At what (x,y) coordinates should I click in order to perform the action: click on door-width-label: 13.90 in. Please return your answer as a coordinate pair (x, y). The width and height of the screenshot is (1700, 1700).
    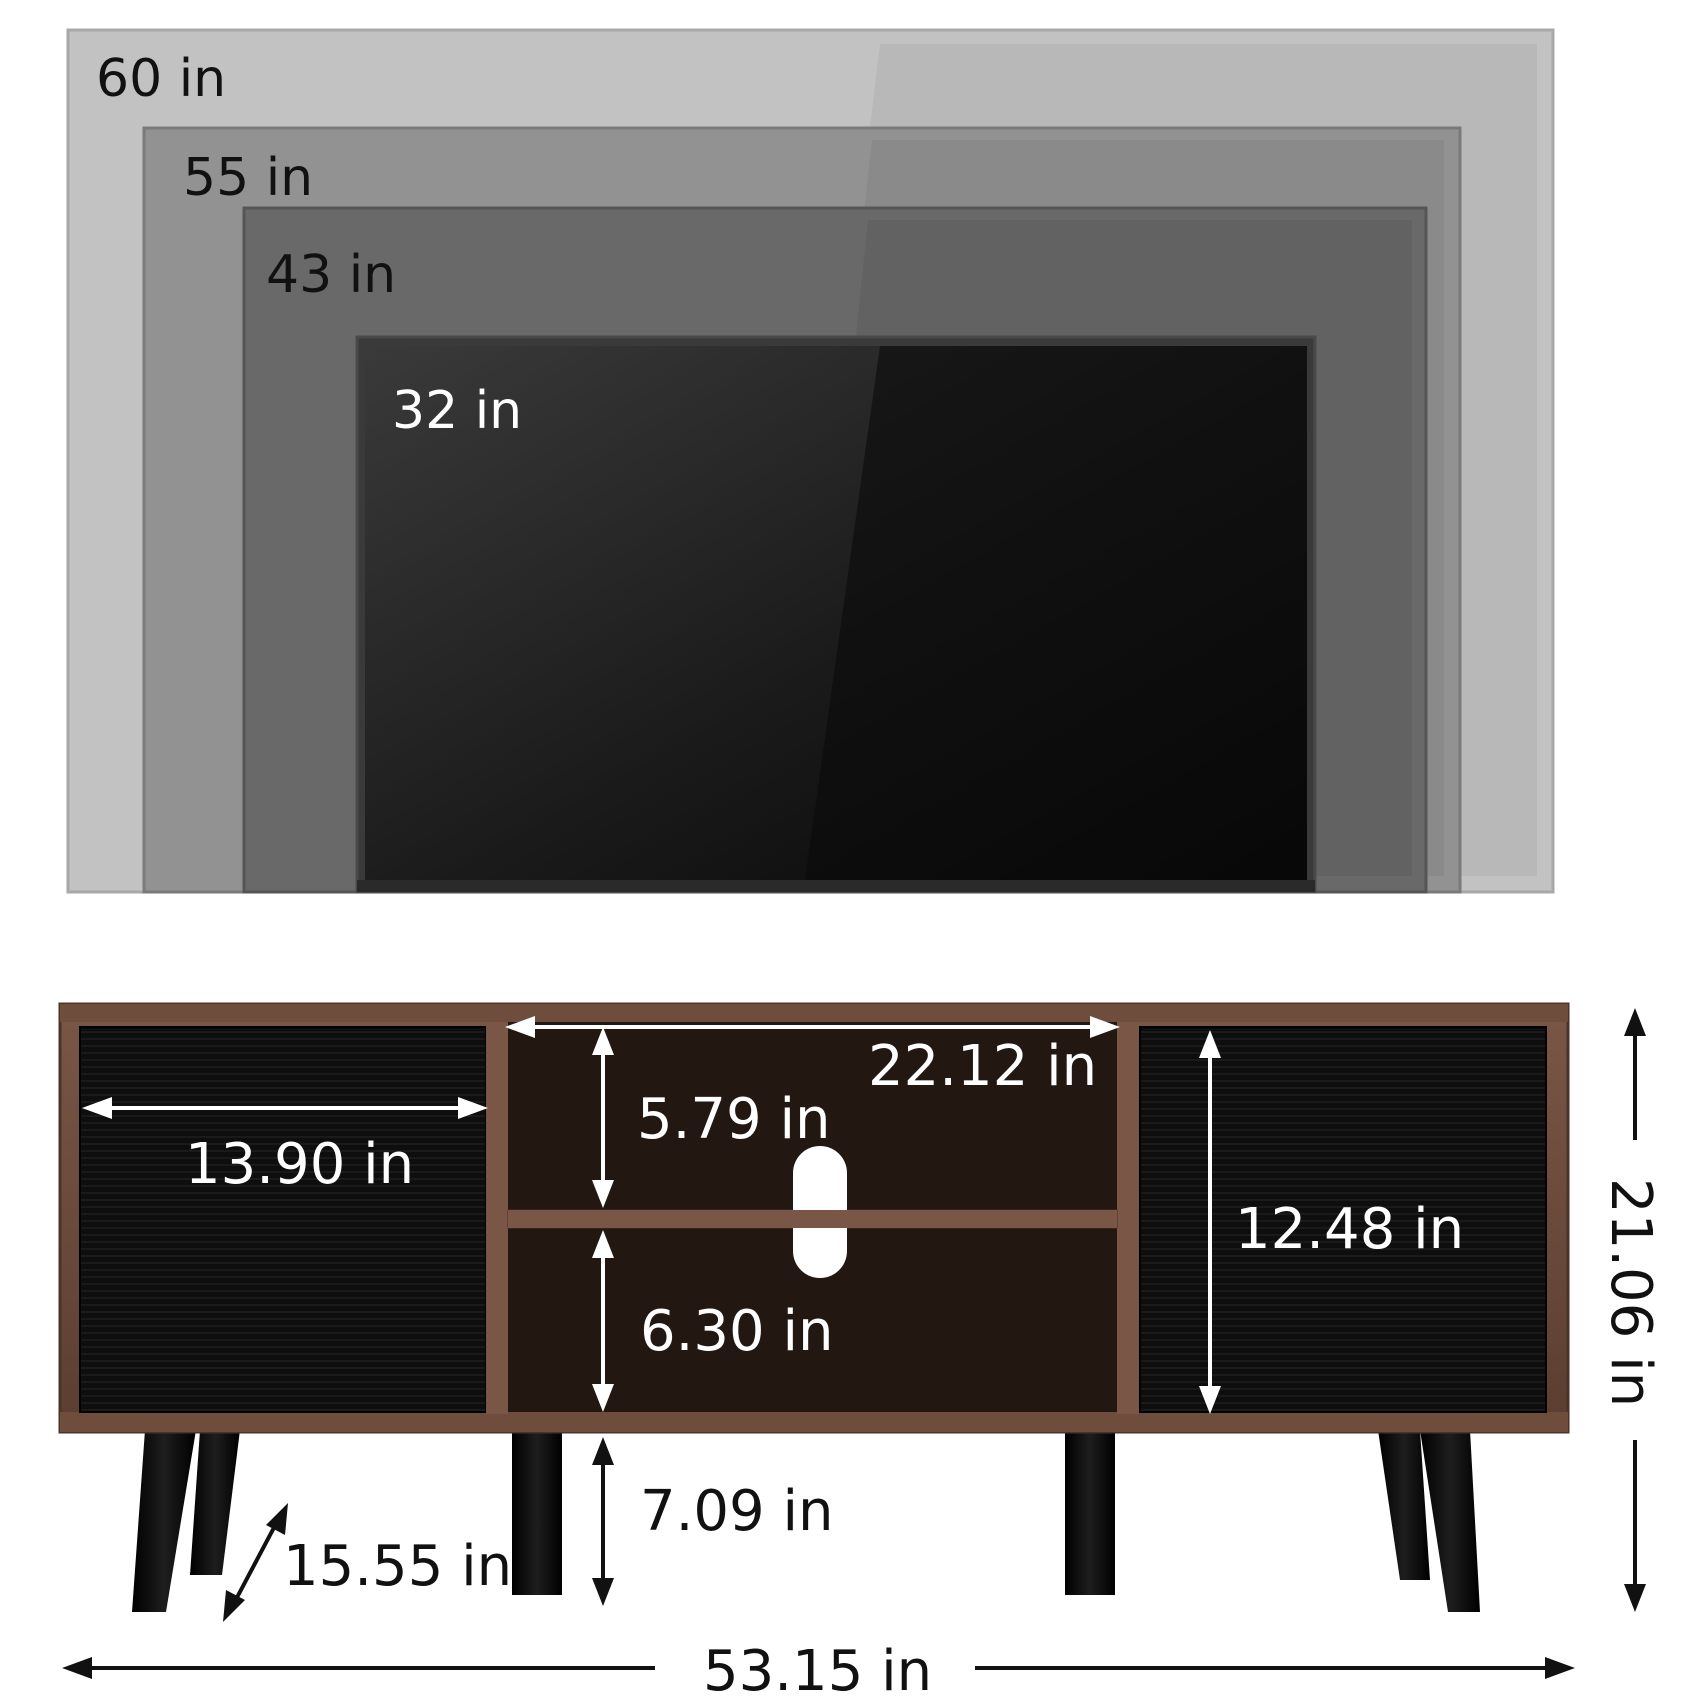
    Looking at the image, I should click on (299, 1164).